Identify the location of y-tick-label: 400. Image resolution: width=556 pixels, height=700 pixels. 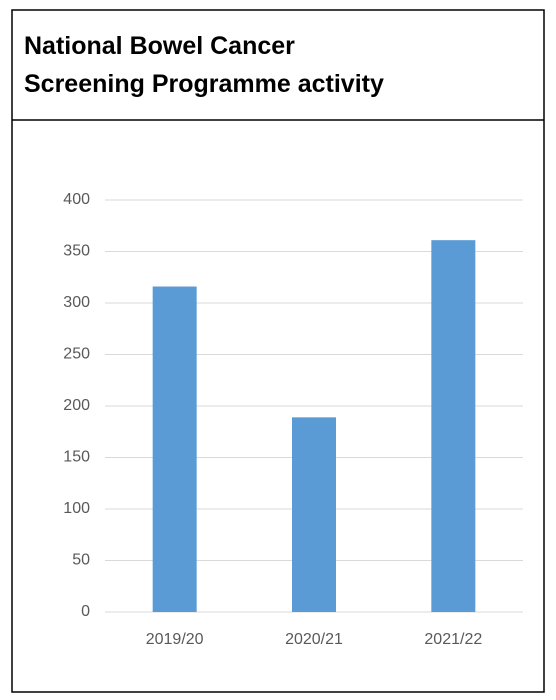
(76, 199).